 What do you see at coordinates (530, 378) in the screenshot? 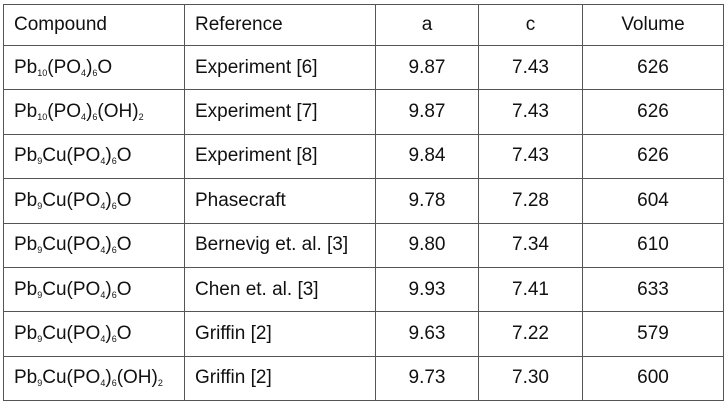
I see `cell: 7.30` at bounding box center [530, 378].